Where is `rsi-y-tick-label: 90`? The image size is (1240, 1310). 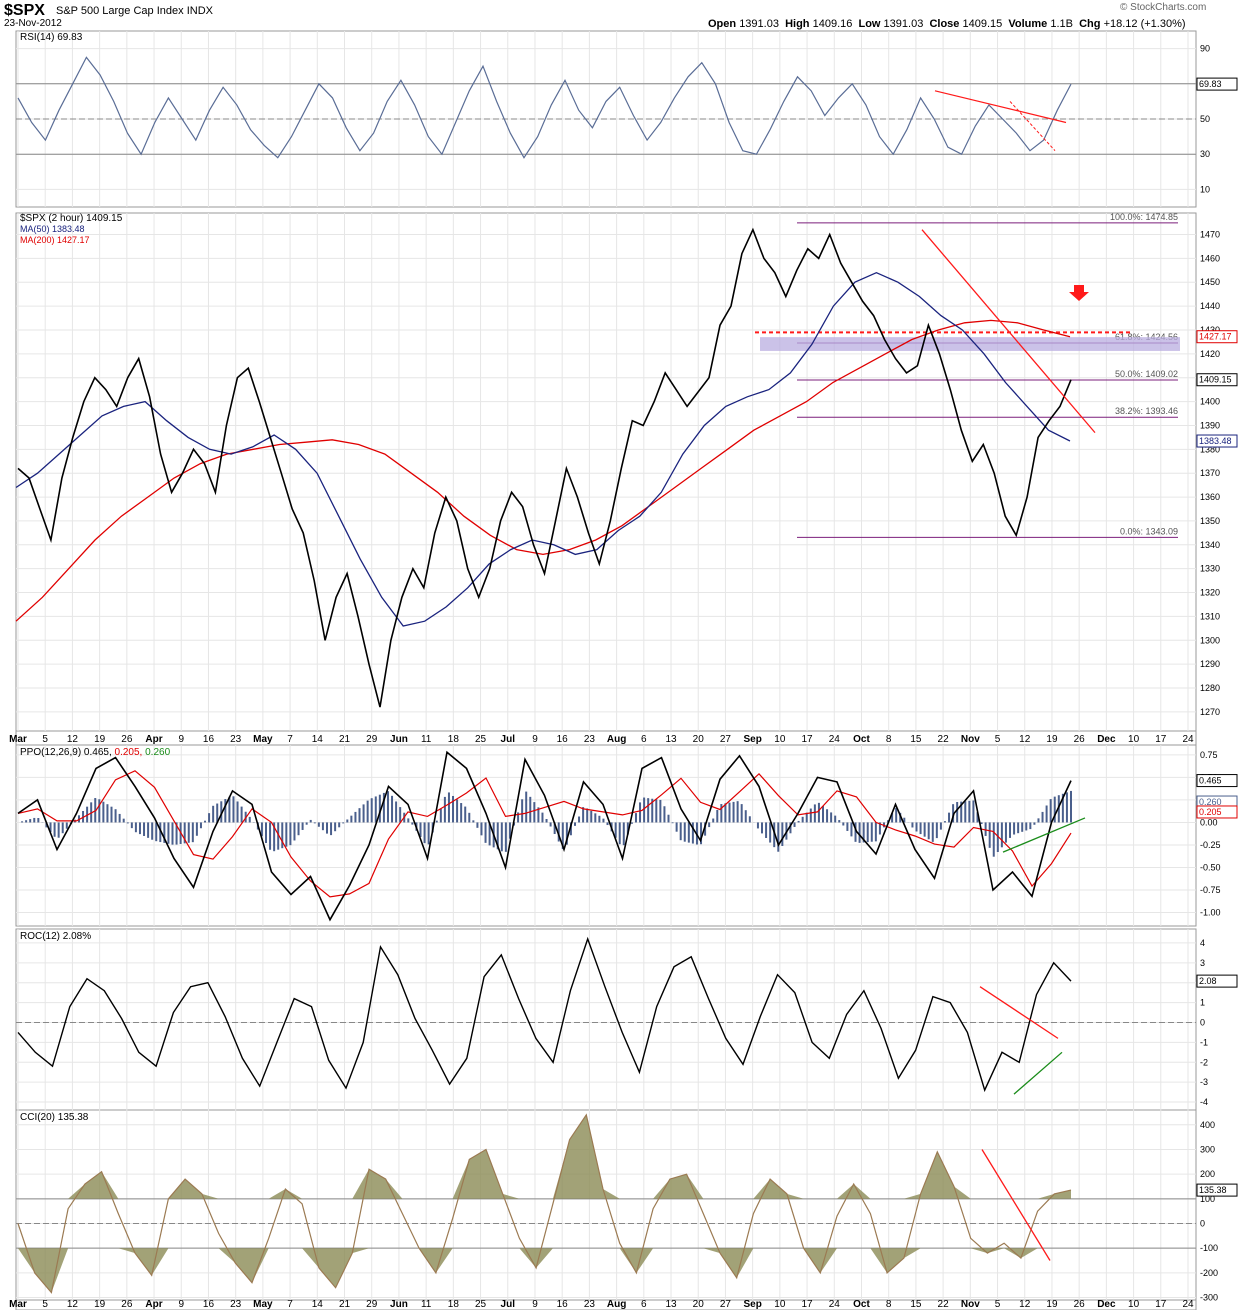 rsi-y-tick-label: 90 is located at coordinates (1205, 49).